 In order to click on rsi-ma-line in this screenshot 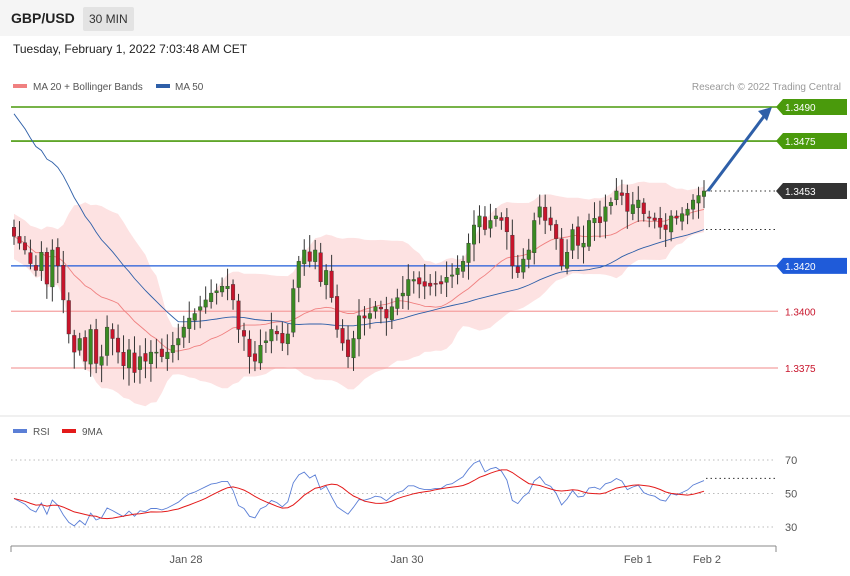, I will do `click(359, 494)`.